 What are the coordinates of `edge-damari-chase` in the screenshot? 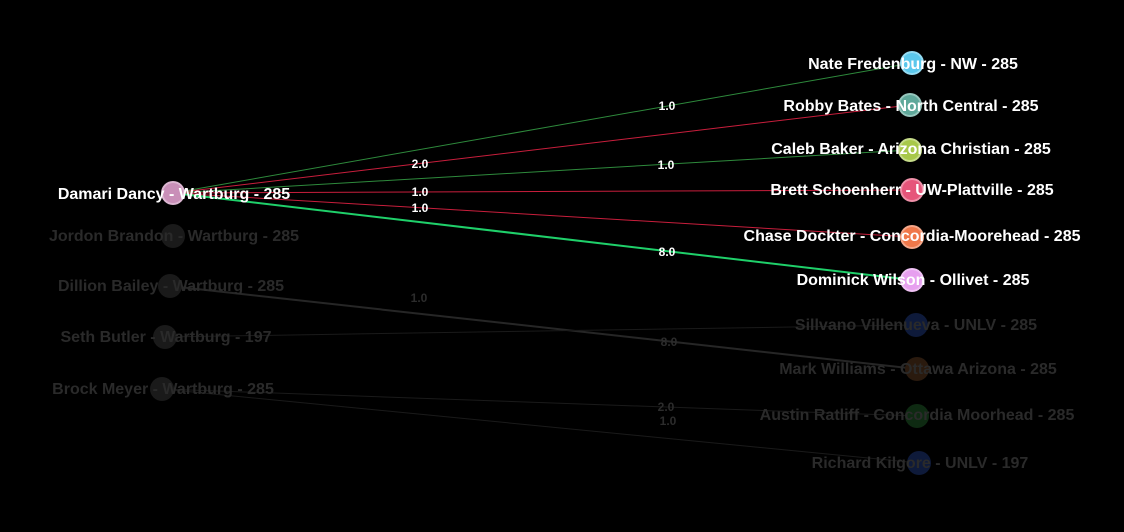 It's located at (542, 215).